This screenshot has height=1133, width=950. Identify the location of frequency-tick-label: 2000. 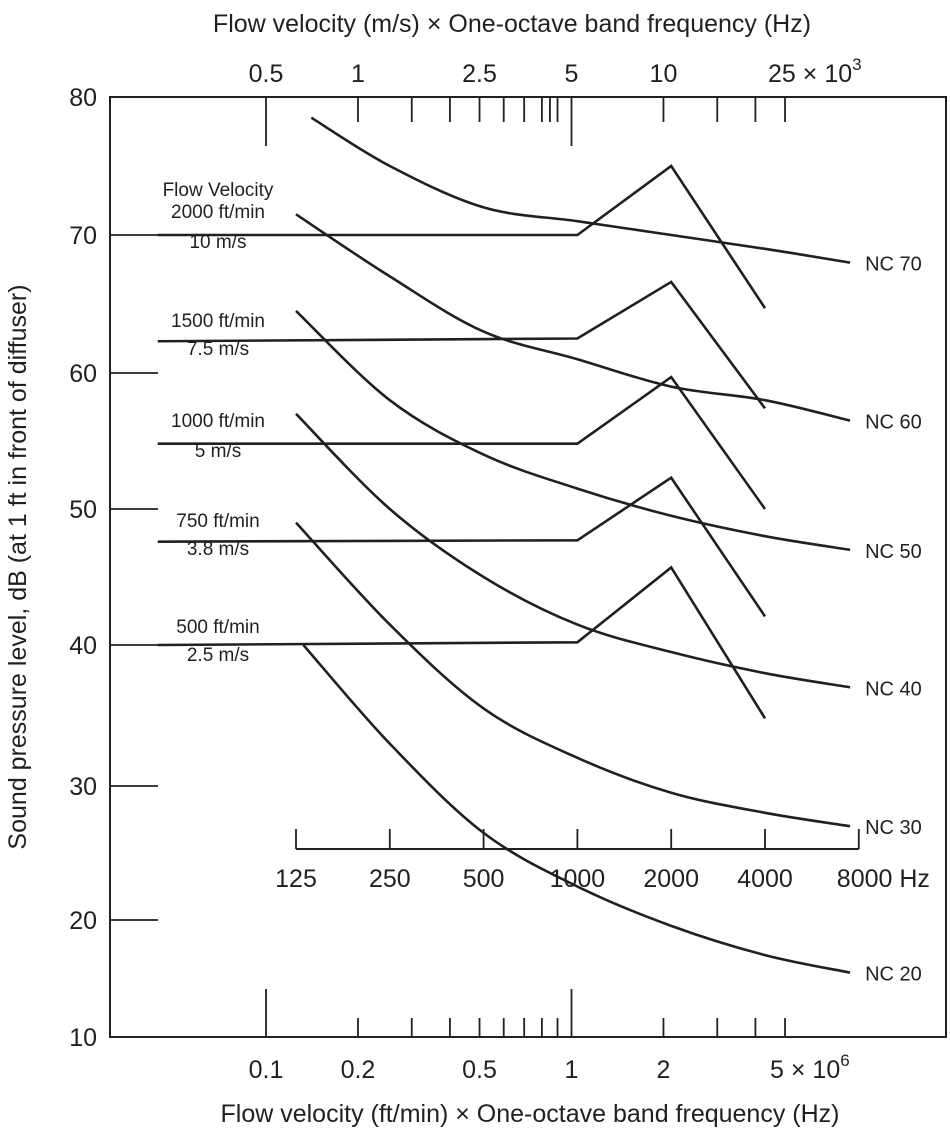
(671, 879).